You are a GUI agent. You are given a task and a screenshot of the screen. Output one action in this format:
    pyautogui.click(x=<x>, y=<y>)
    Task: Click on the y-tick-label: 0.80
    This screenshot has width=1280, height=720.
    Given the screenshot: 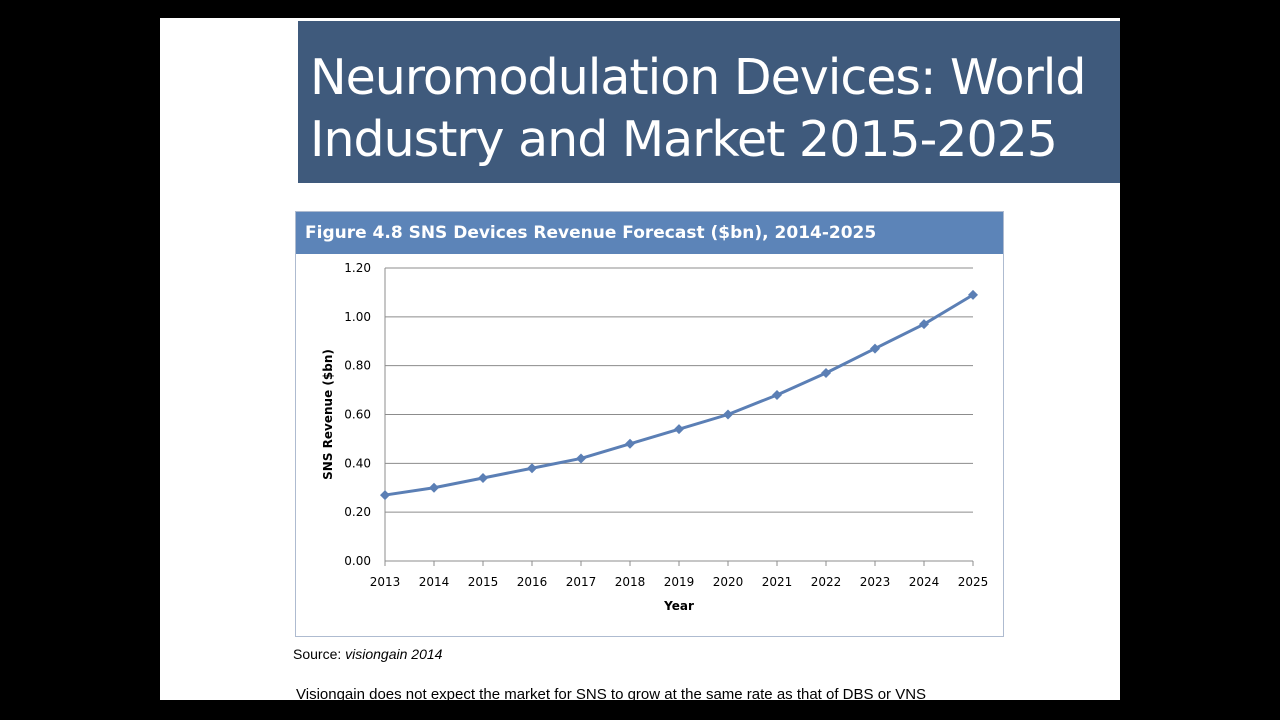 What is the action you would take?
    pyautogui.click(x=357, y=366)
    